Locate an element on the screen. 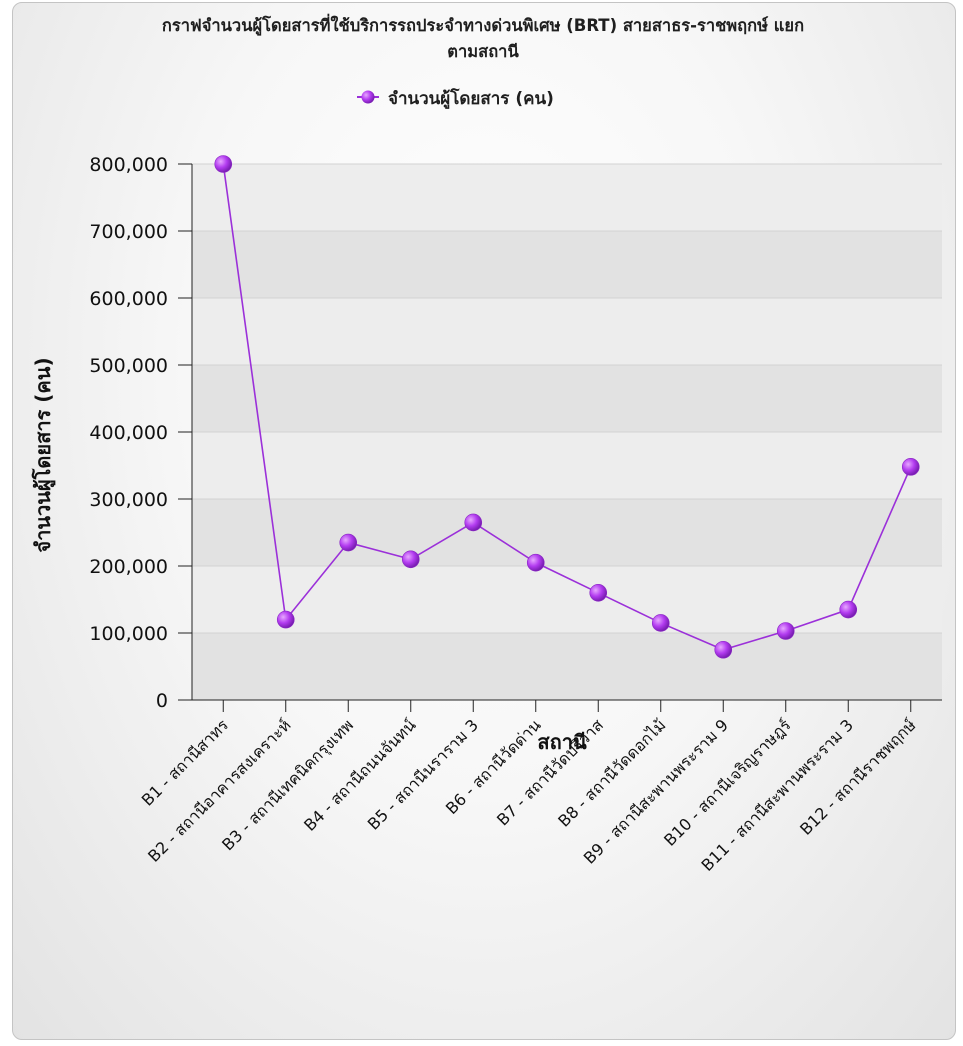 This screenshot has height=1046, width=963. y-tick-label: 500,000 is located at coordinates (128, 366).